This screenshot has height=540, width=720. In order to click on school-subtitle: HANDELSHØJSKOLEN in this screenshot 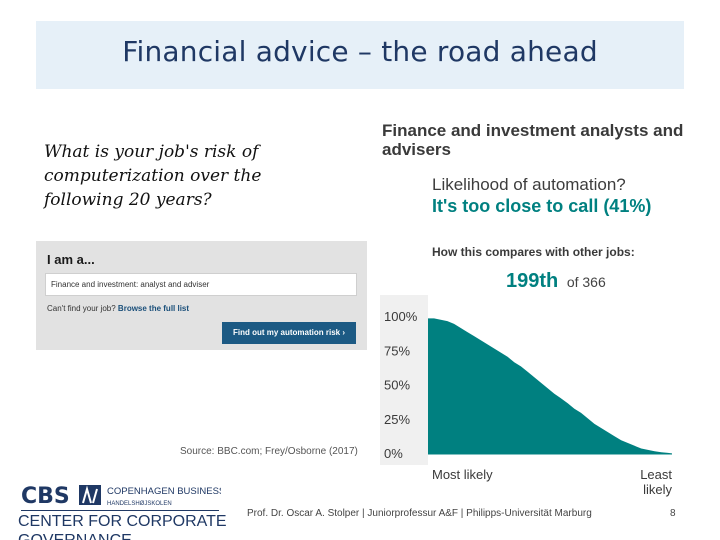, I will do `click(139, 504)`.